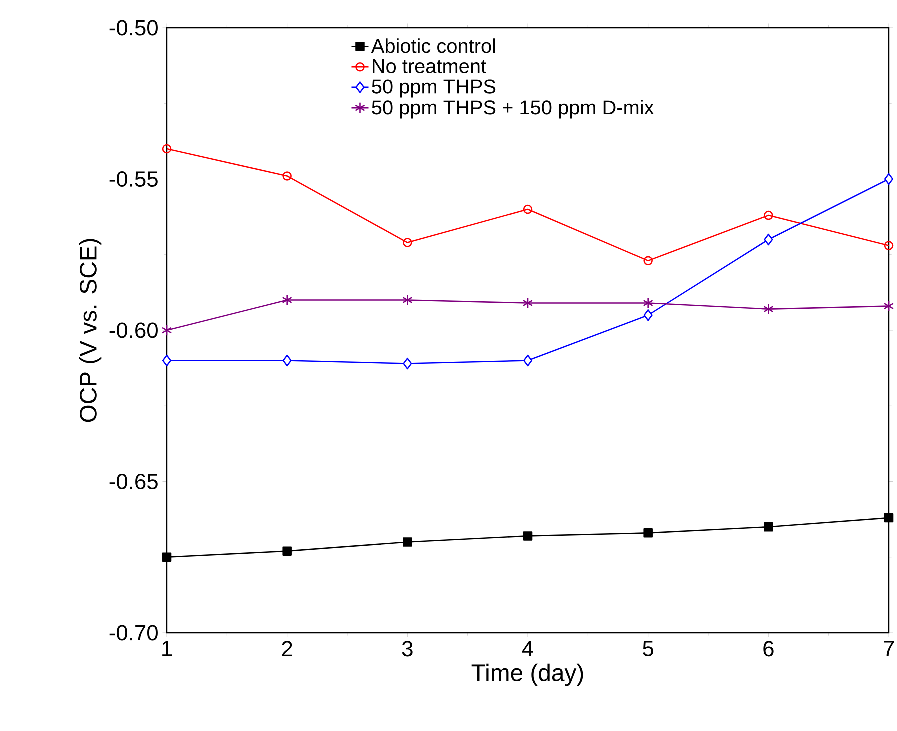  Describe the element at coordinates (889, 648) in the screenshot. I see `x-tick-label: 7` at that location.